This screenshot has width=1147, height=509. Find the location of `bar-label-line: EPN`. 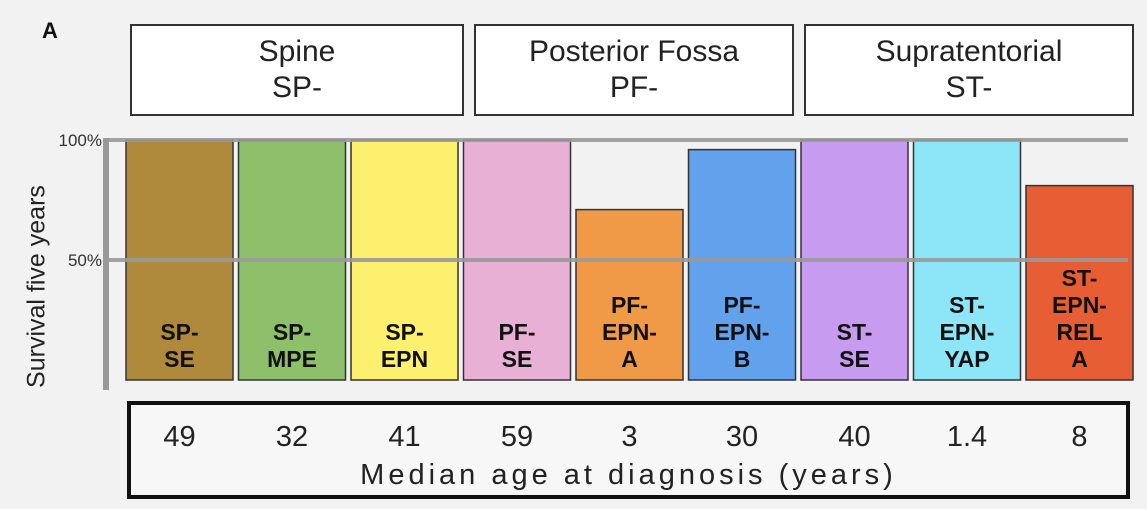

bar-label-line: EPN is located at coordinates (404, 359).